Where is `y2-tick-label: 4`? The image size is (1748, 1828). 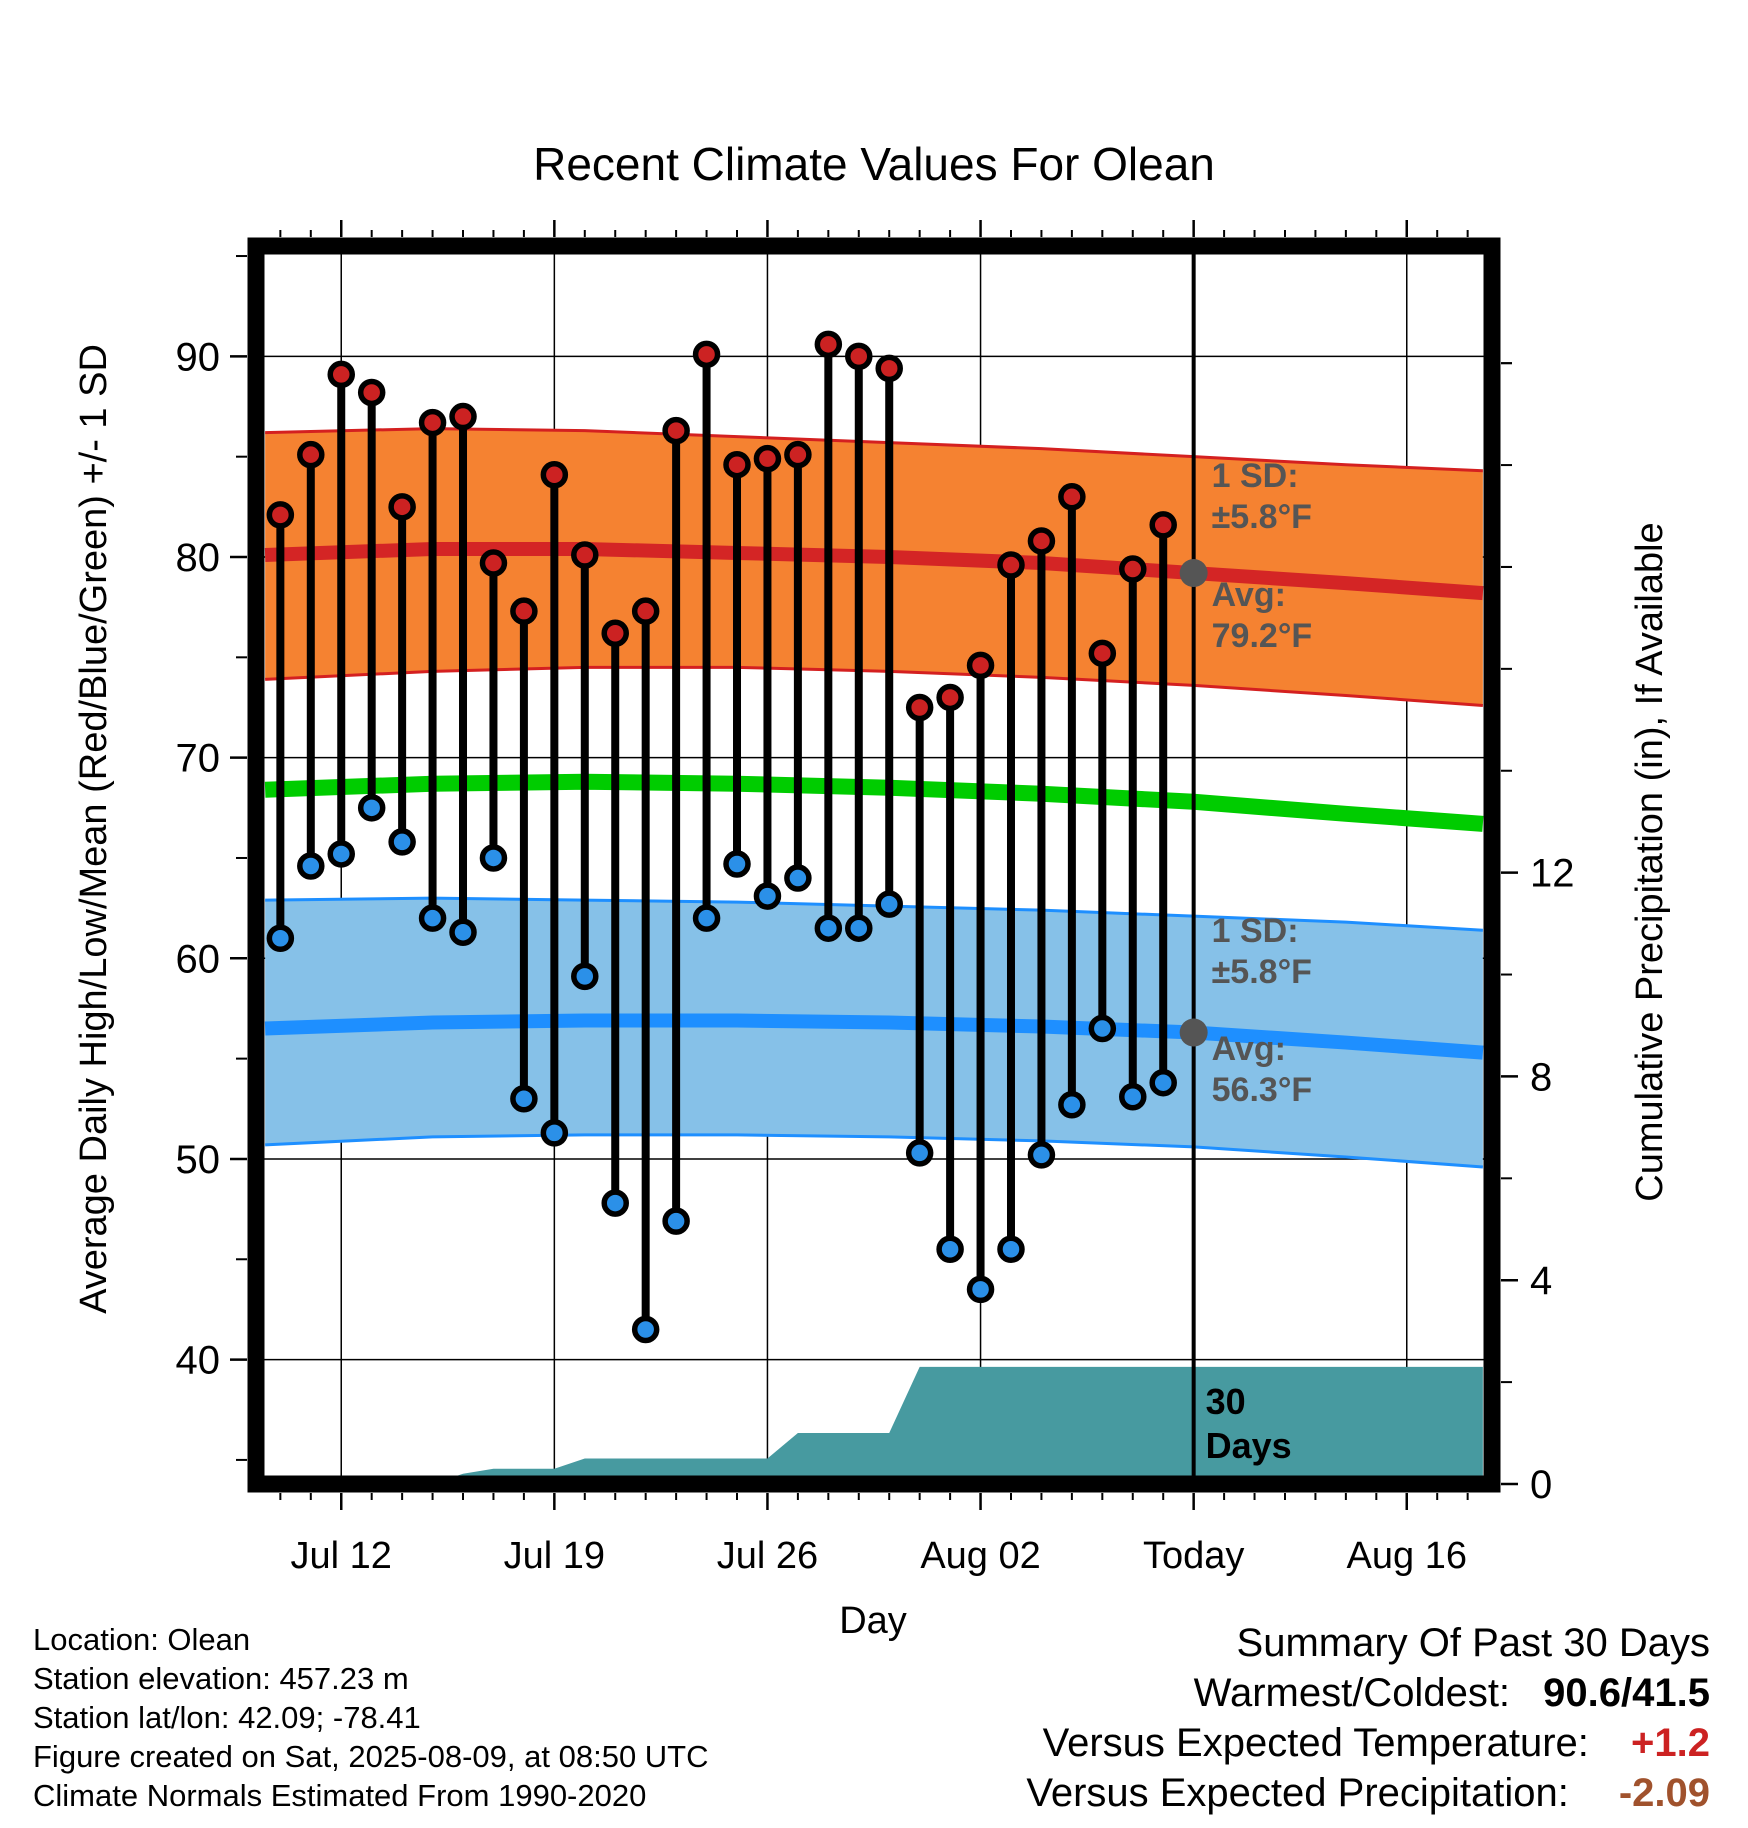
y2-tick-label: 4 is located at coordinates (1541, 1281).